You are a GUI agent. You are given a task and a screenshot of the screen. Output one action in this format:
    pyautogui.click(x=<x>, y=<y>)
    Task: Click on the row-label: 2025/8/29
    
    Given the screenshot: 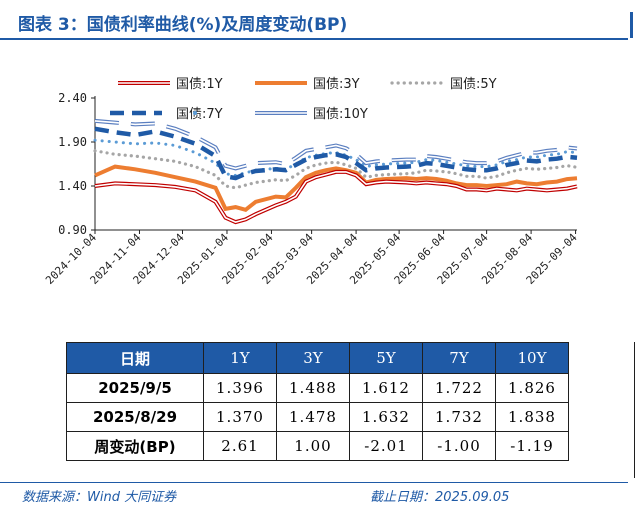 What is the action you would take?
    pyautogui.click(x=135, y=417)
    